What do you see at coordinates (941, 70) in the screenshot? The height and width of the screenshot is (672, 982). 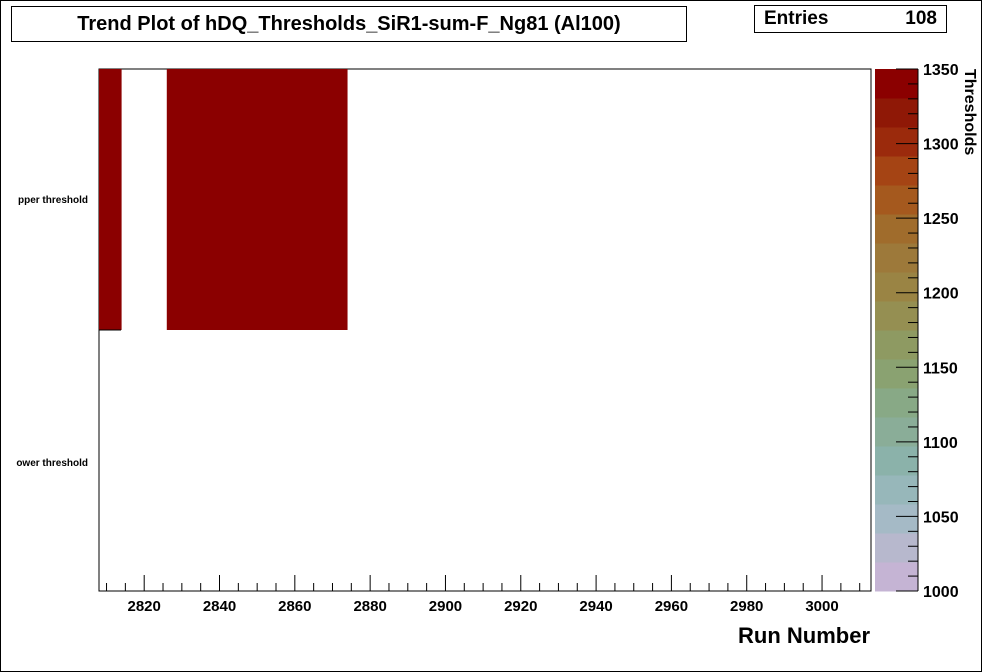 I see `z-tick-label: 1350` at bounding box center [941, 70].